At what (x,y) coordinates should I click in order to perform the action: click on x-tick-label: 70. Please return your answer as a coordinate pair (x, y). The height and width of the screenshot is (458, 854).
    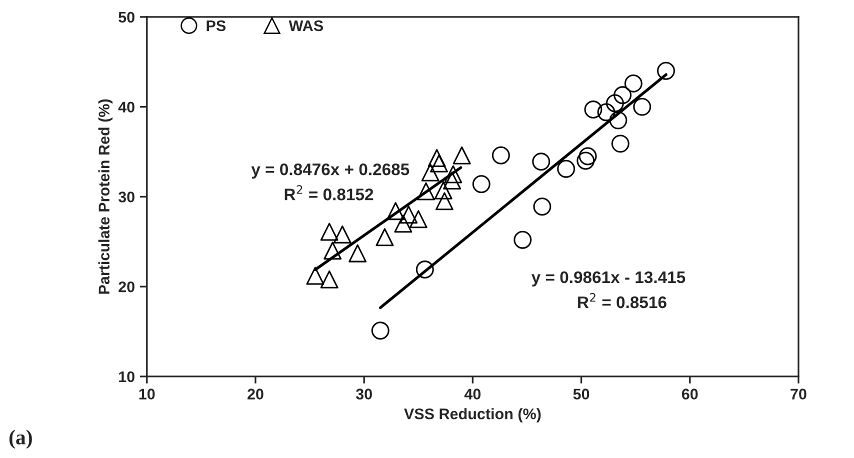
    Looking at the image, I should click on (798, 394).